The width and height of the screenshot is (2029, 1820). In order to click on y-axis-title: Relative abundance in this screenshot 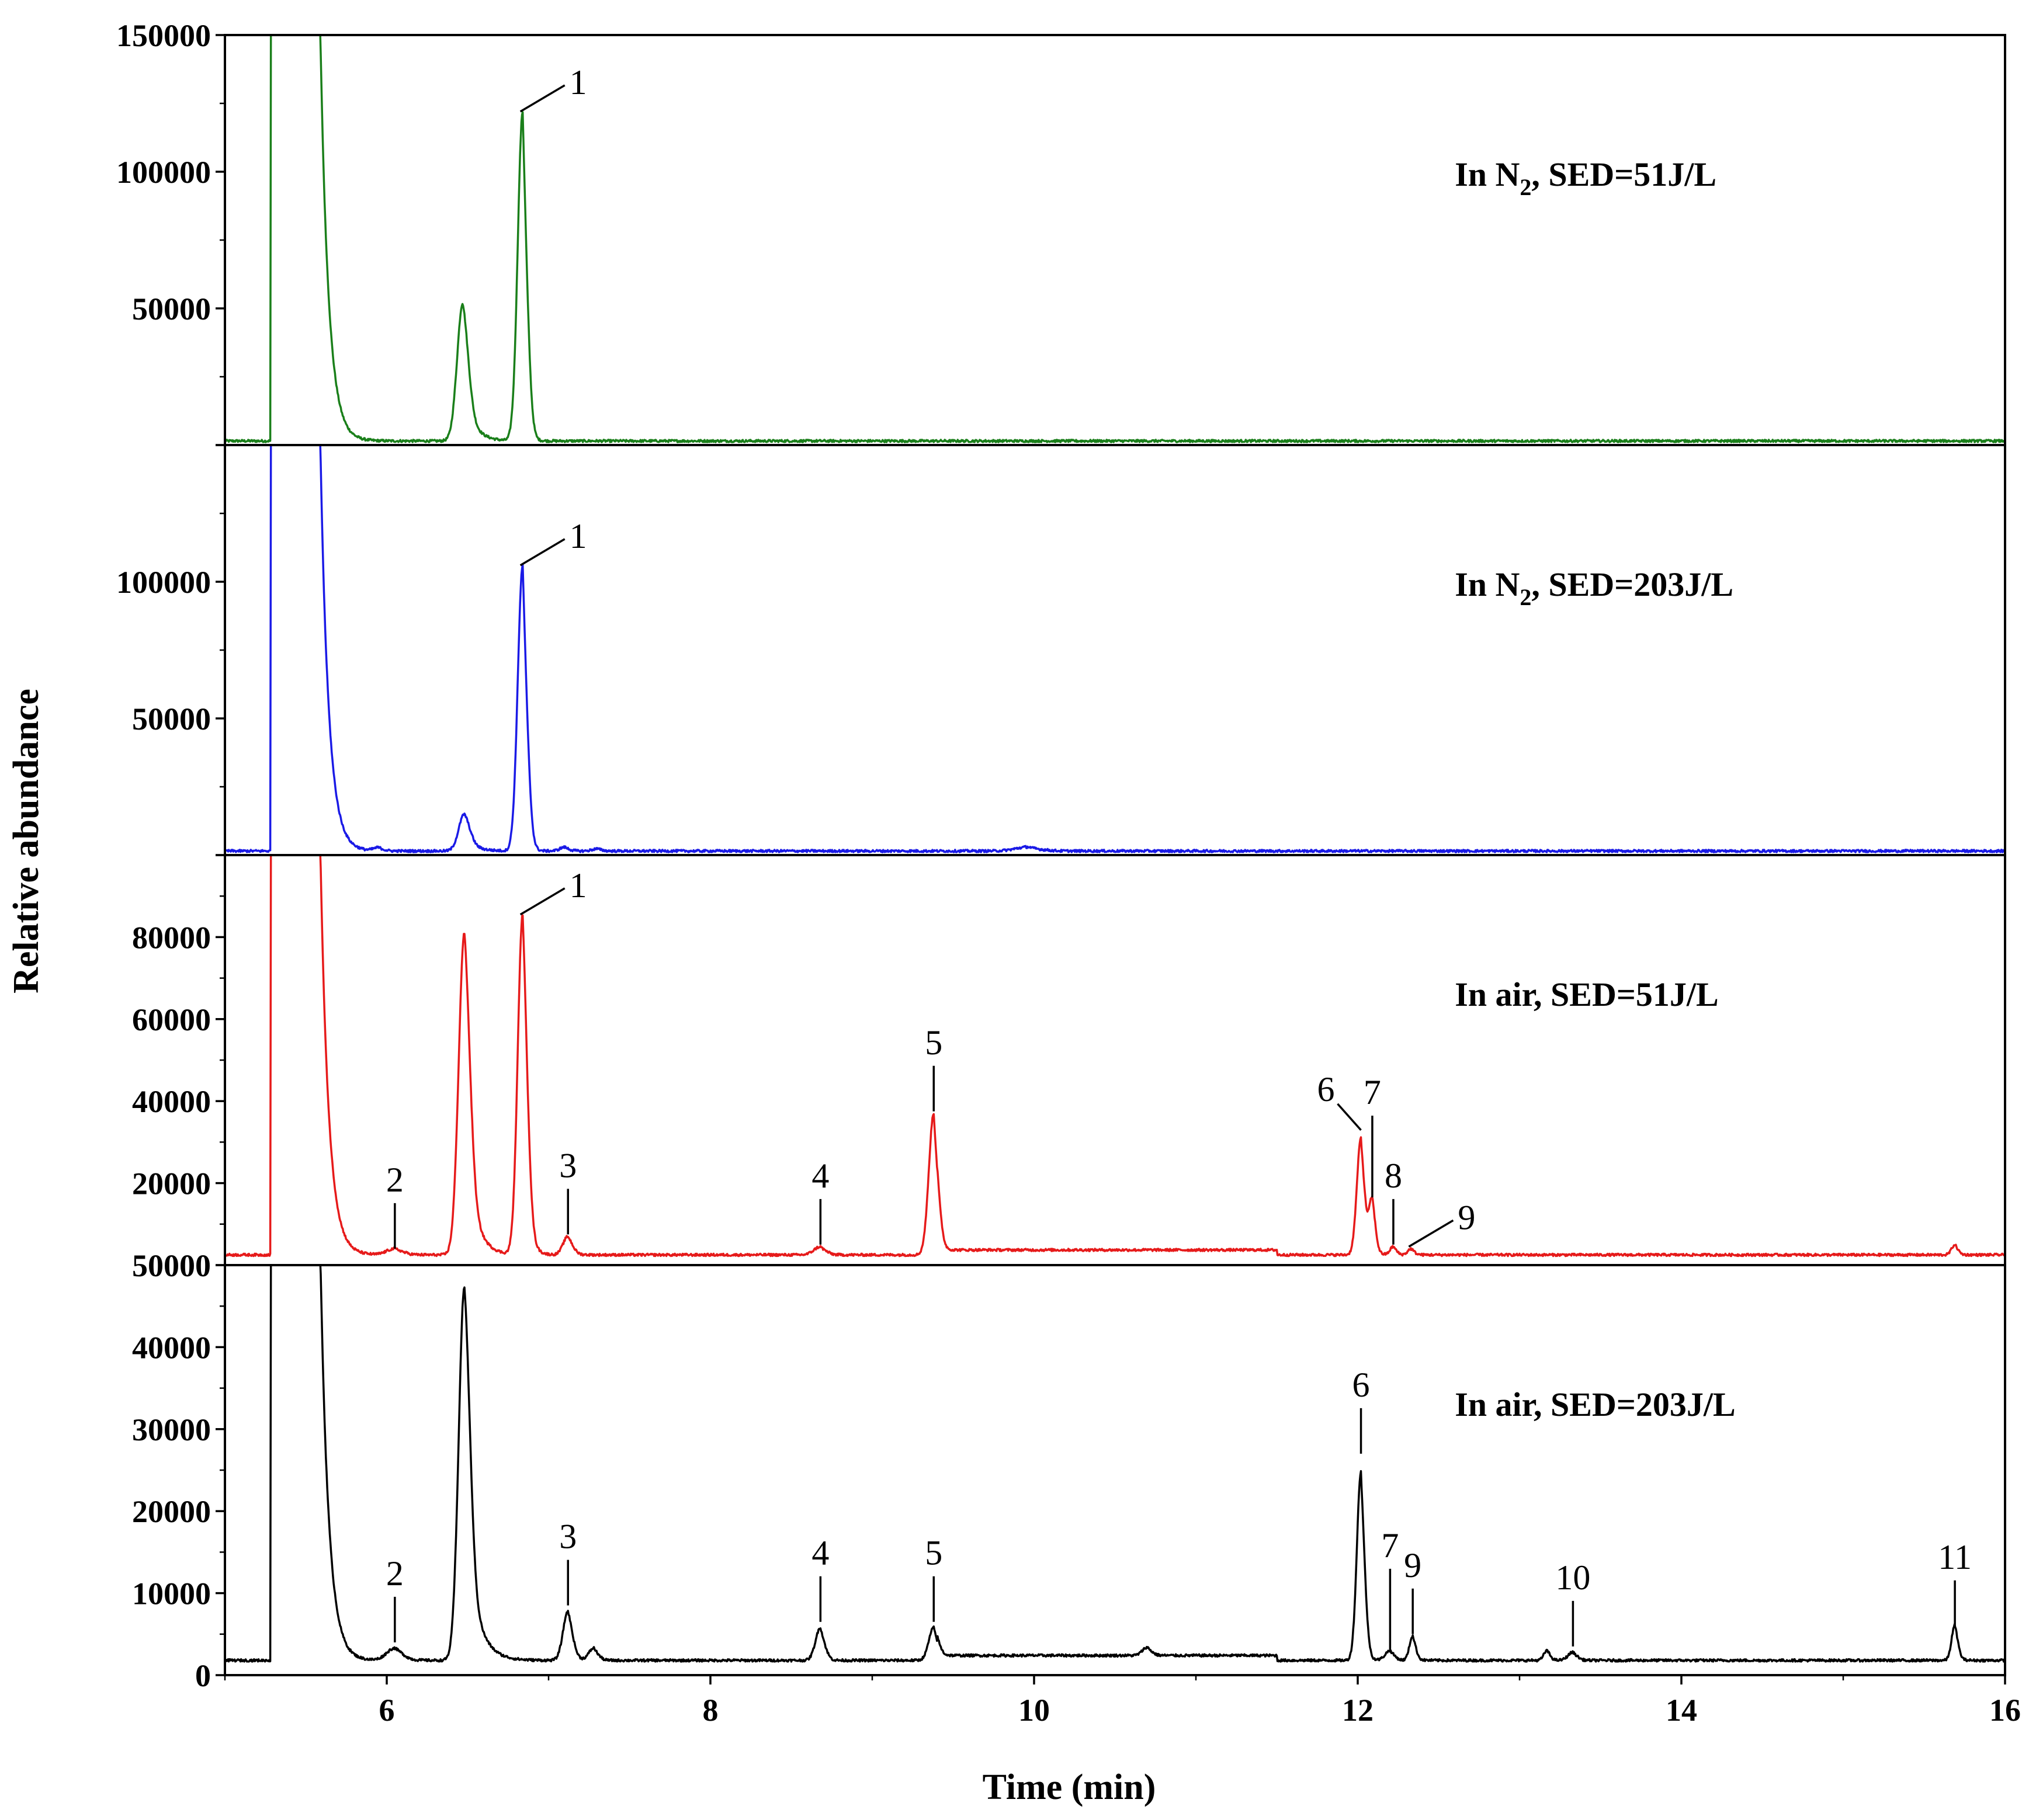, I will do `click(26, 841)`.